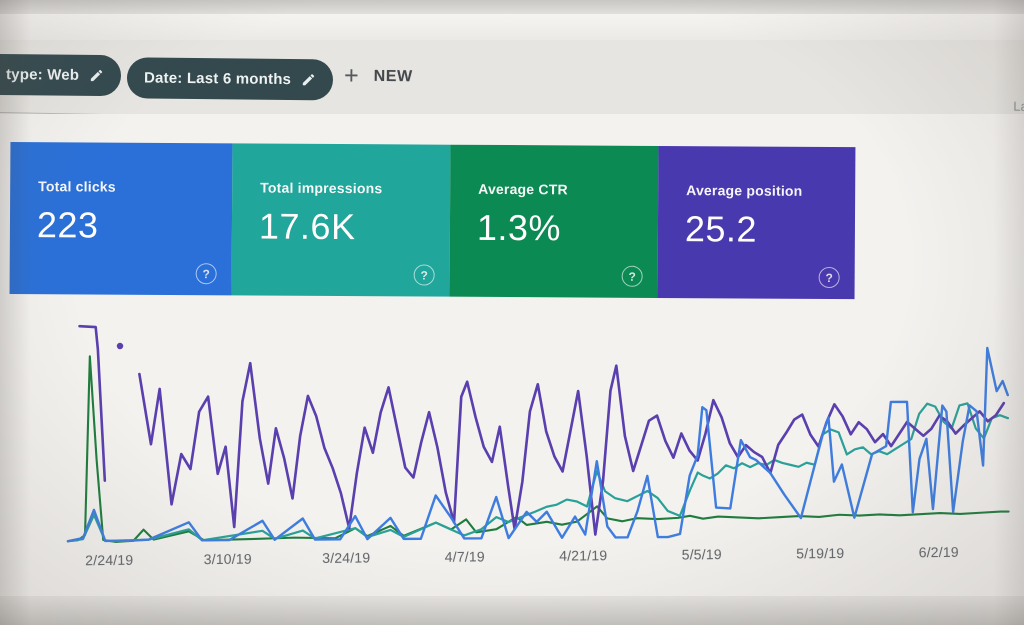  What do you see at coordinates (1018, 106) in the screenshot?
I see `last-updated-partial-text: La` at bounding box center [1018, 106].